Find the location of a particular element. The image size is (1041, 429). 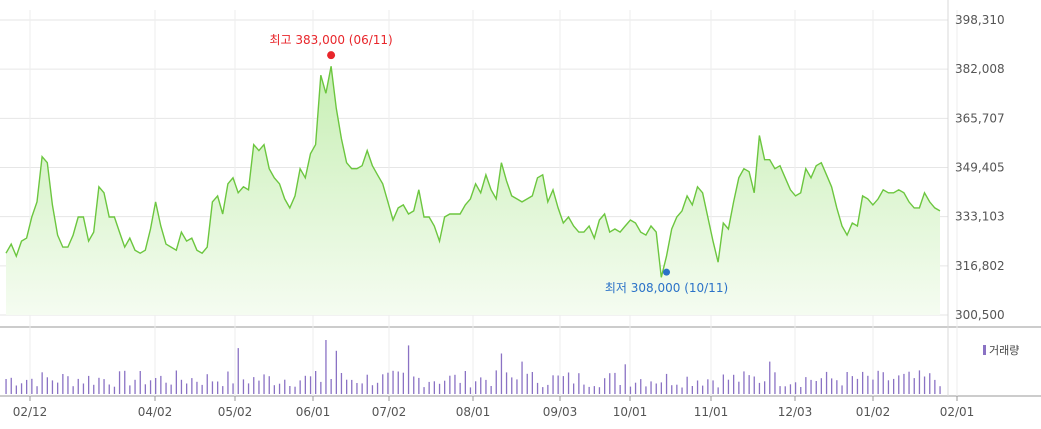

x-tick-label: 09/03 is located at coordinates (560, 412).